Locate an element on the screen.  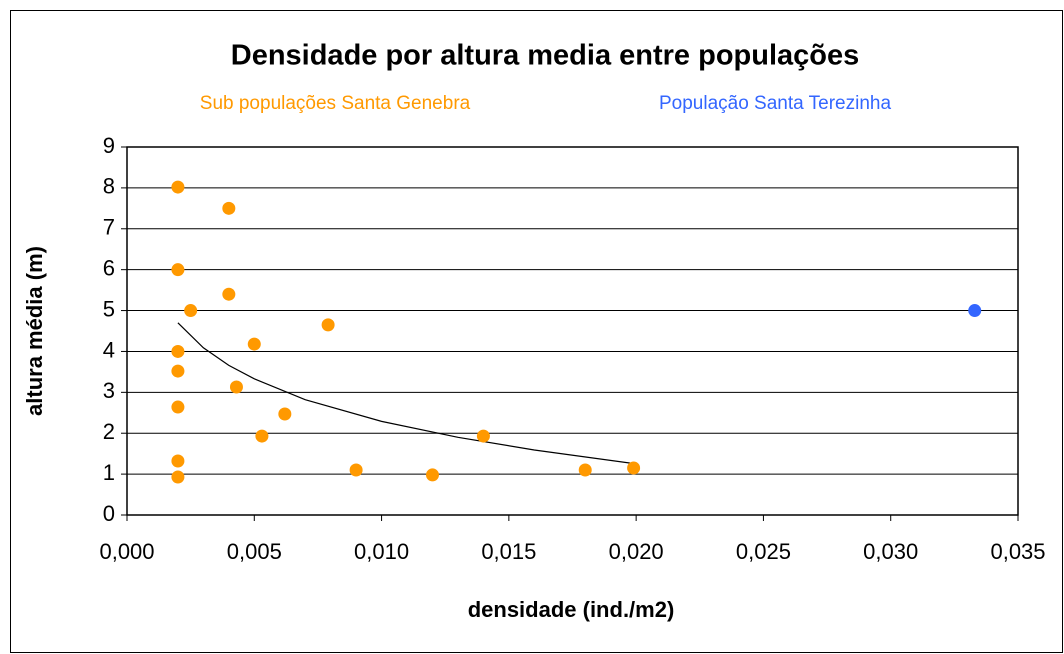
x-tick-label: 0,015 is located at coordinates (508, 551).